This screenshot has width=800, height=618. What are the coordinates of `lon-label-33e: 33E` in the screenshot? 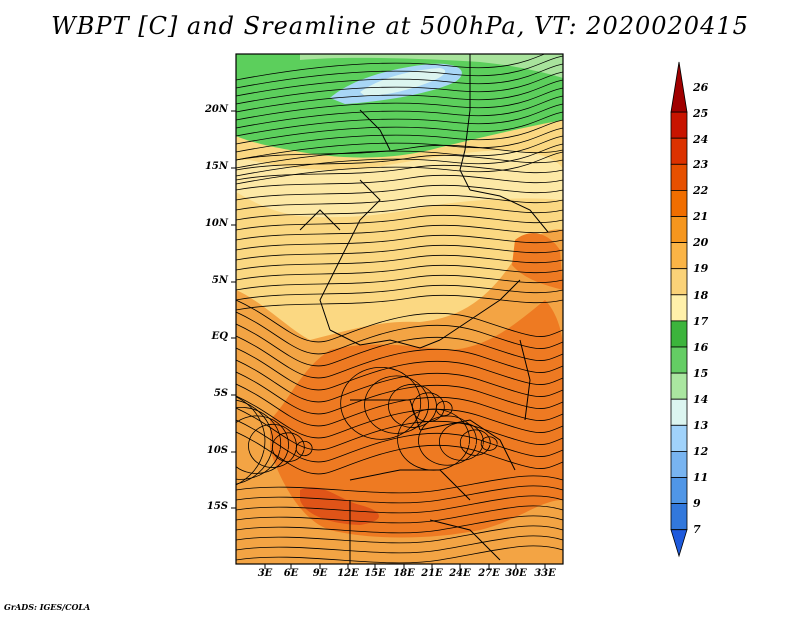 It's located at (545, 573).